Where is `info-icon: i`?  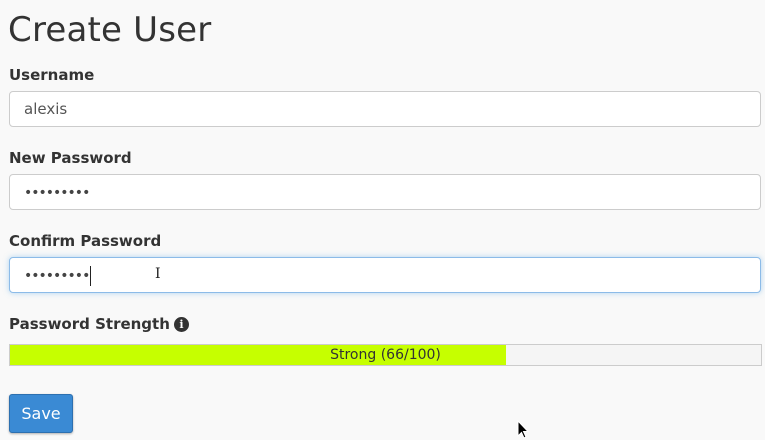
info-icon: i is located at coordinates (181, 324).